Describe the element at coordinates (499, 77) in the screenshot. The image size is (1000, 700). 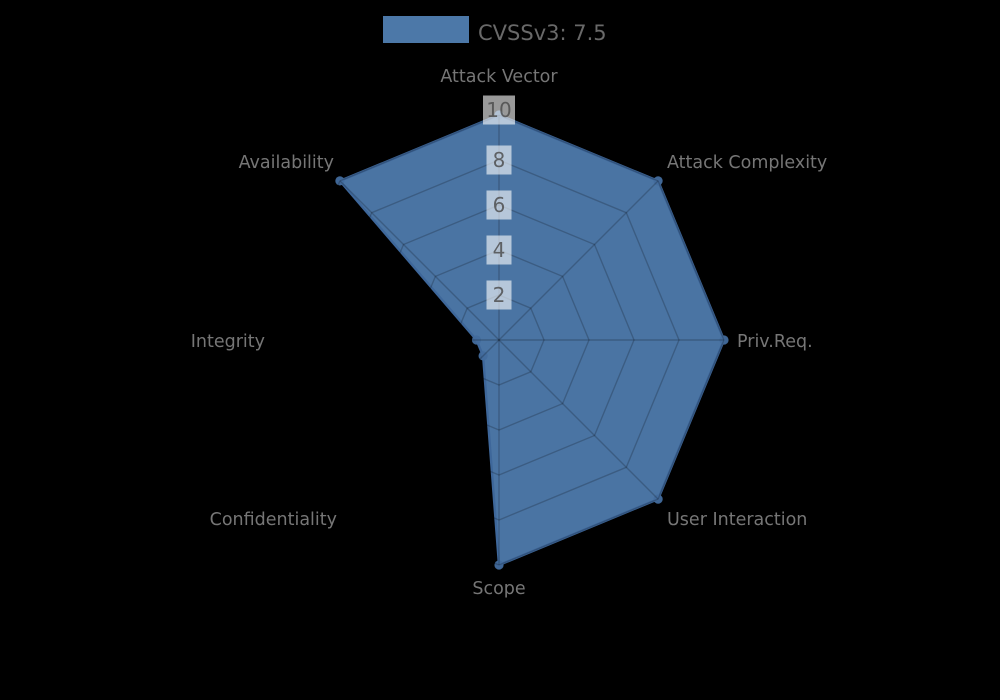
I see `axis-label-0: Attack Vector` at that location.